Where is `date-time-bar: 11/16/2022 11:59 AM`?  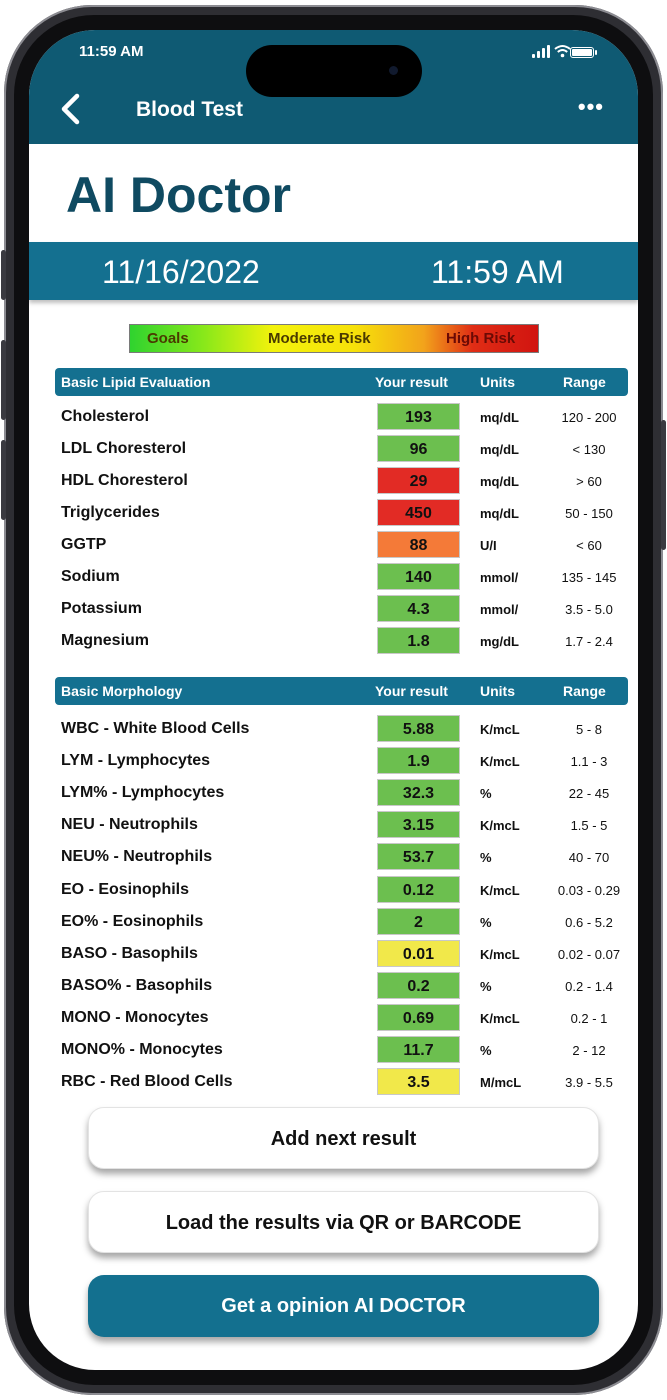
date-time-bar: 11/16/2022 11:59 AM is located at coordinates (333, 271).